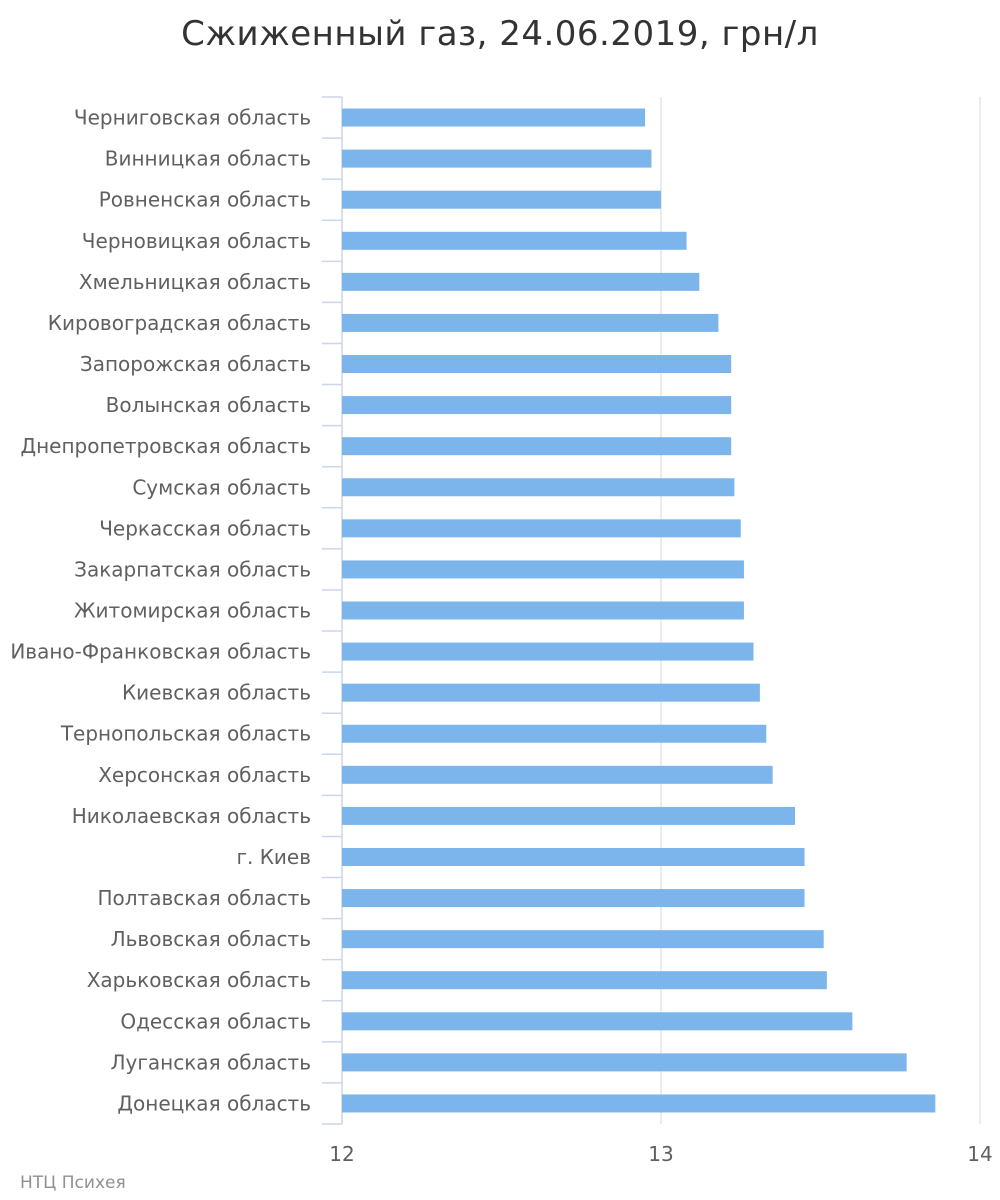 This screenshot has width=1000, height=1200. What do you see at coordinates (214, 1103) in the screenshot?
I see `category-label: Донецкая область` at bounding box center [214, 1103].